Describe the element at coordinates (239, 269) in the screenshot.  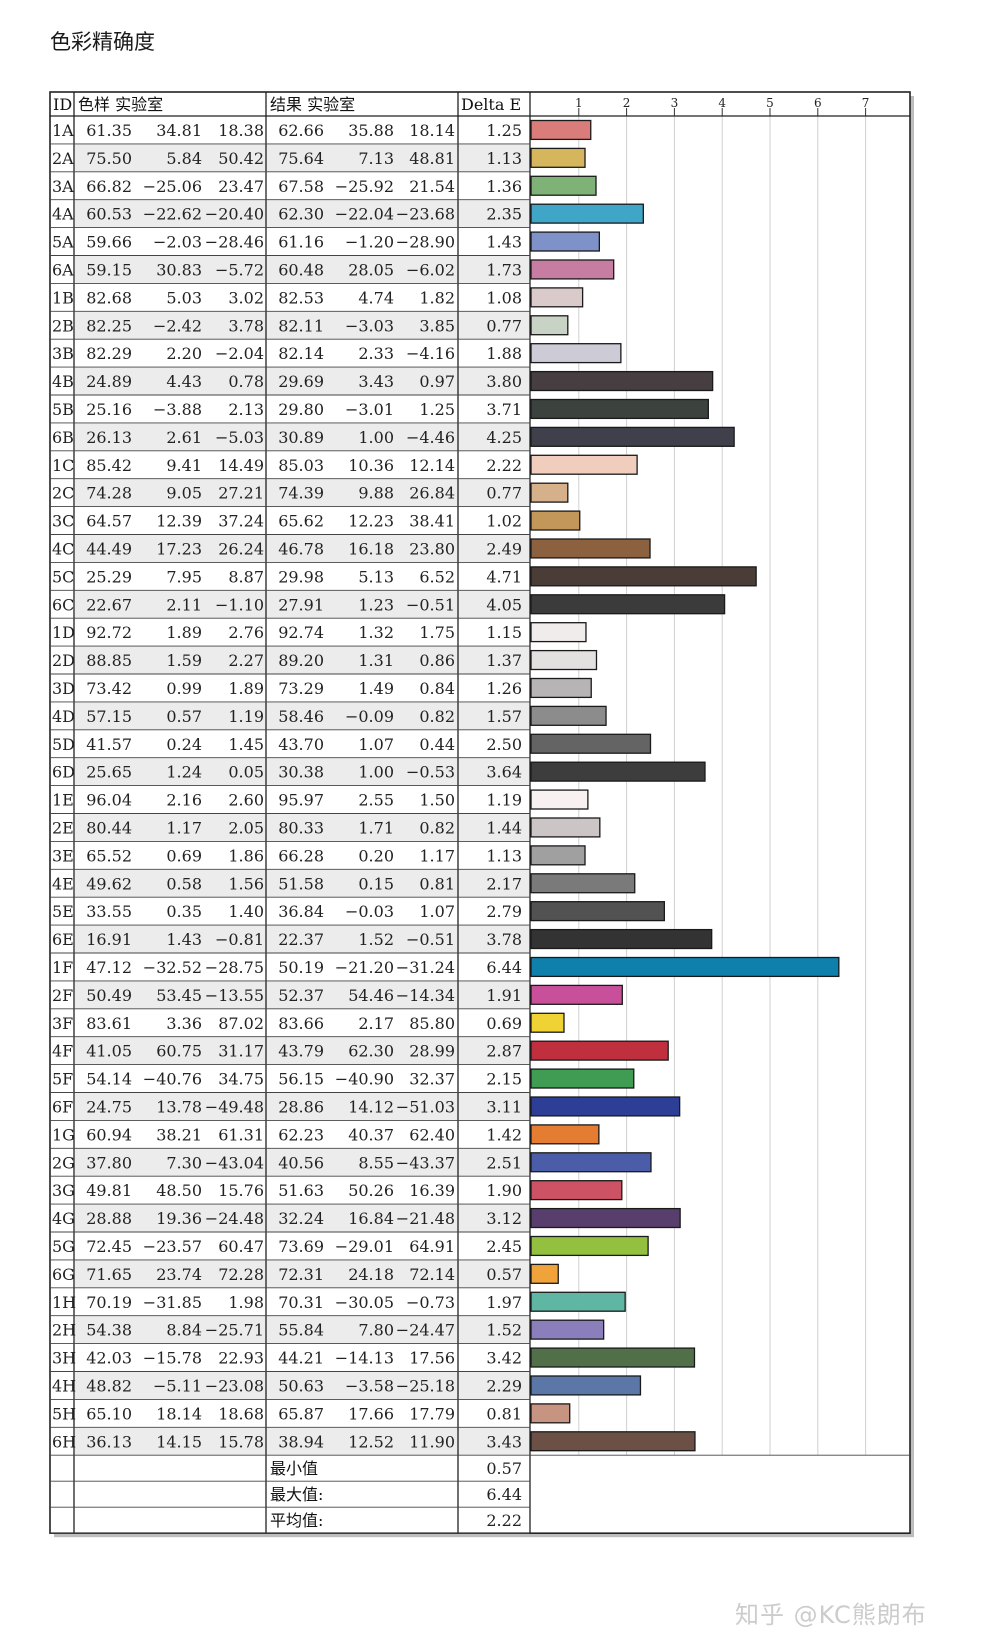
I see `cell-sample-value: −5.72` at that location.